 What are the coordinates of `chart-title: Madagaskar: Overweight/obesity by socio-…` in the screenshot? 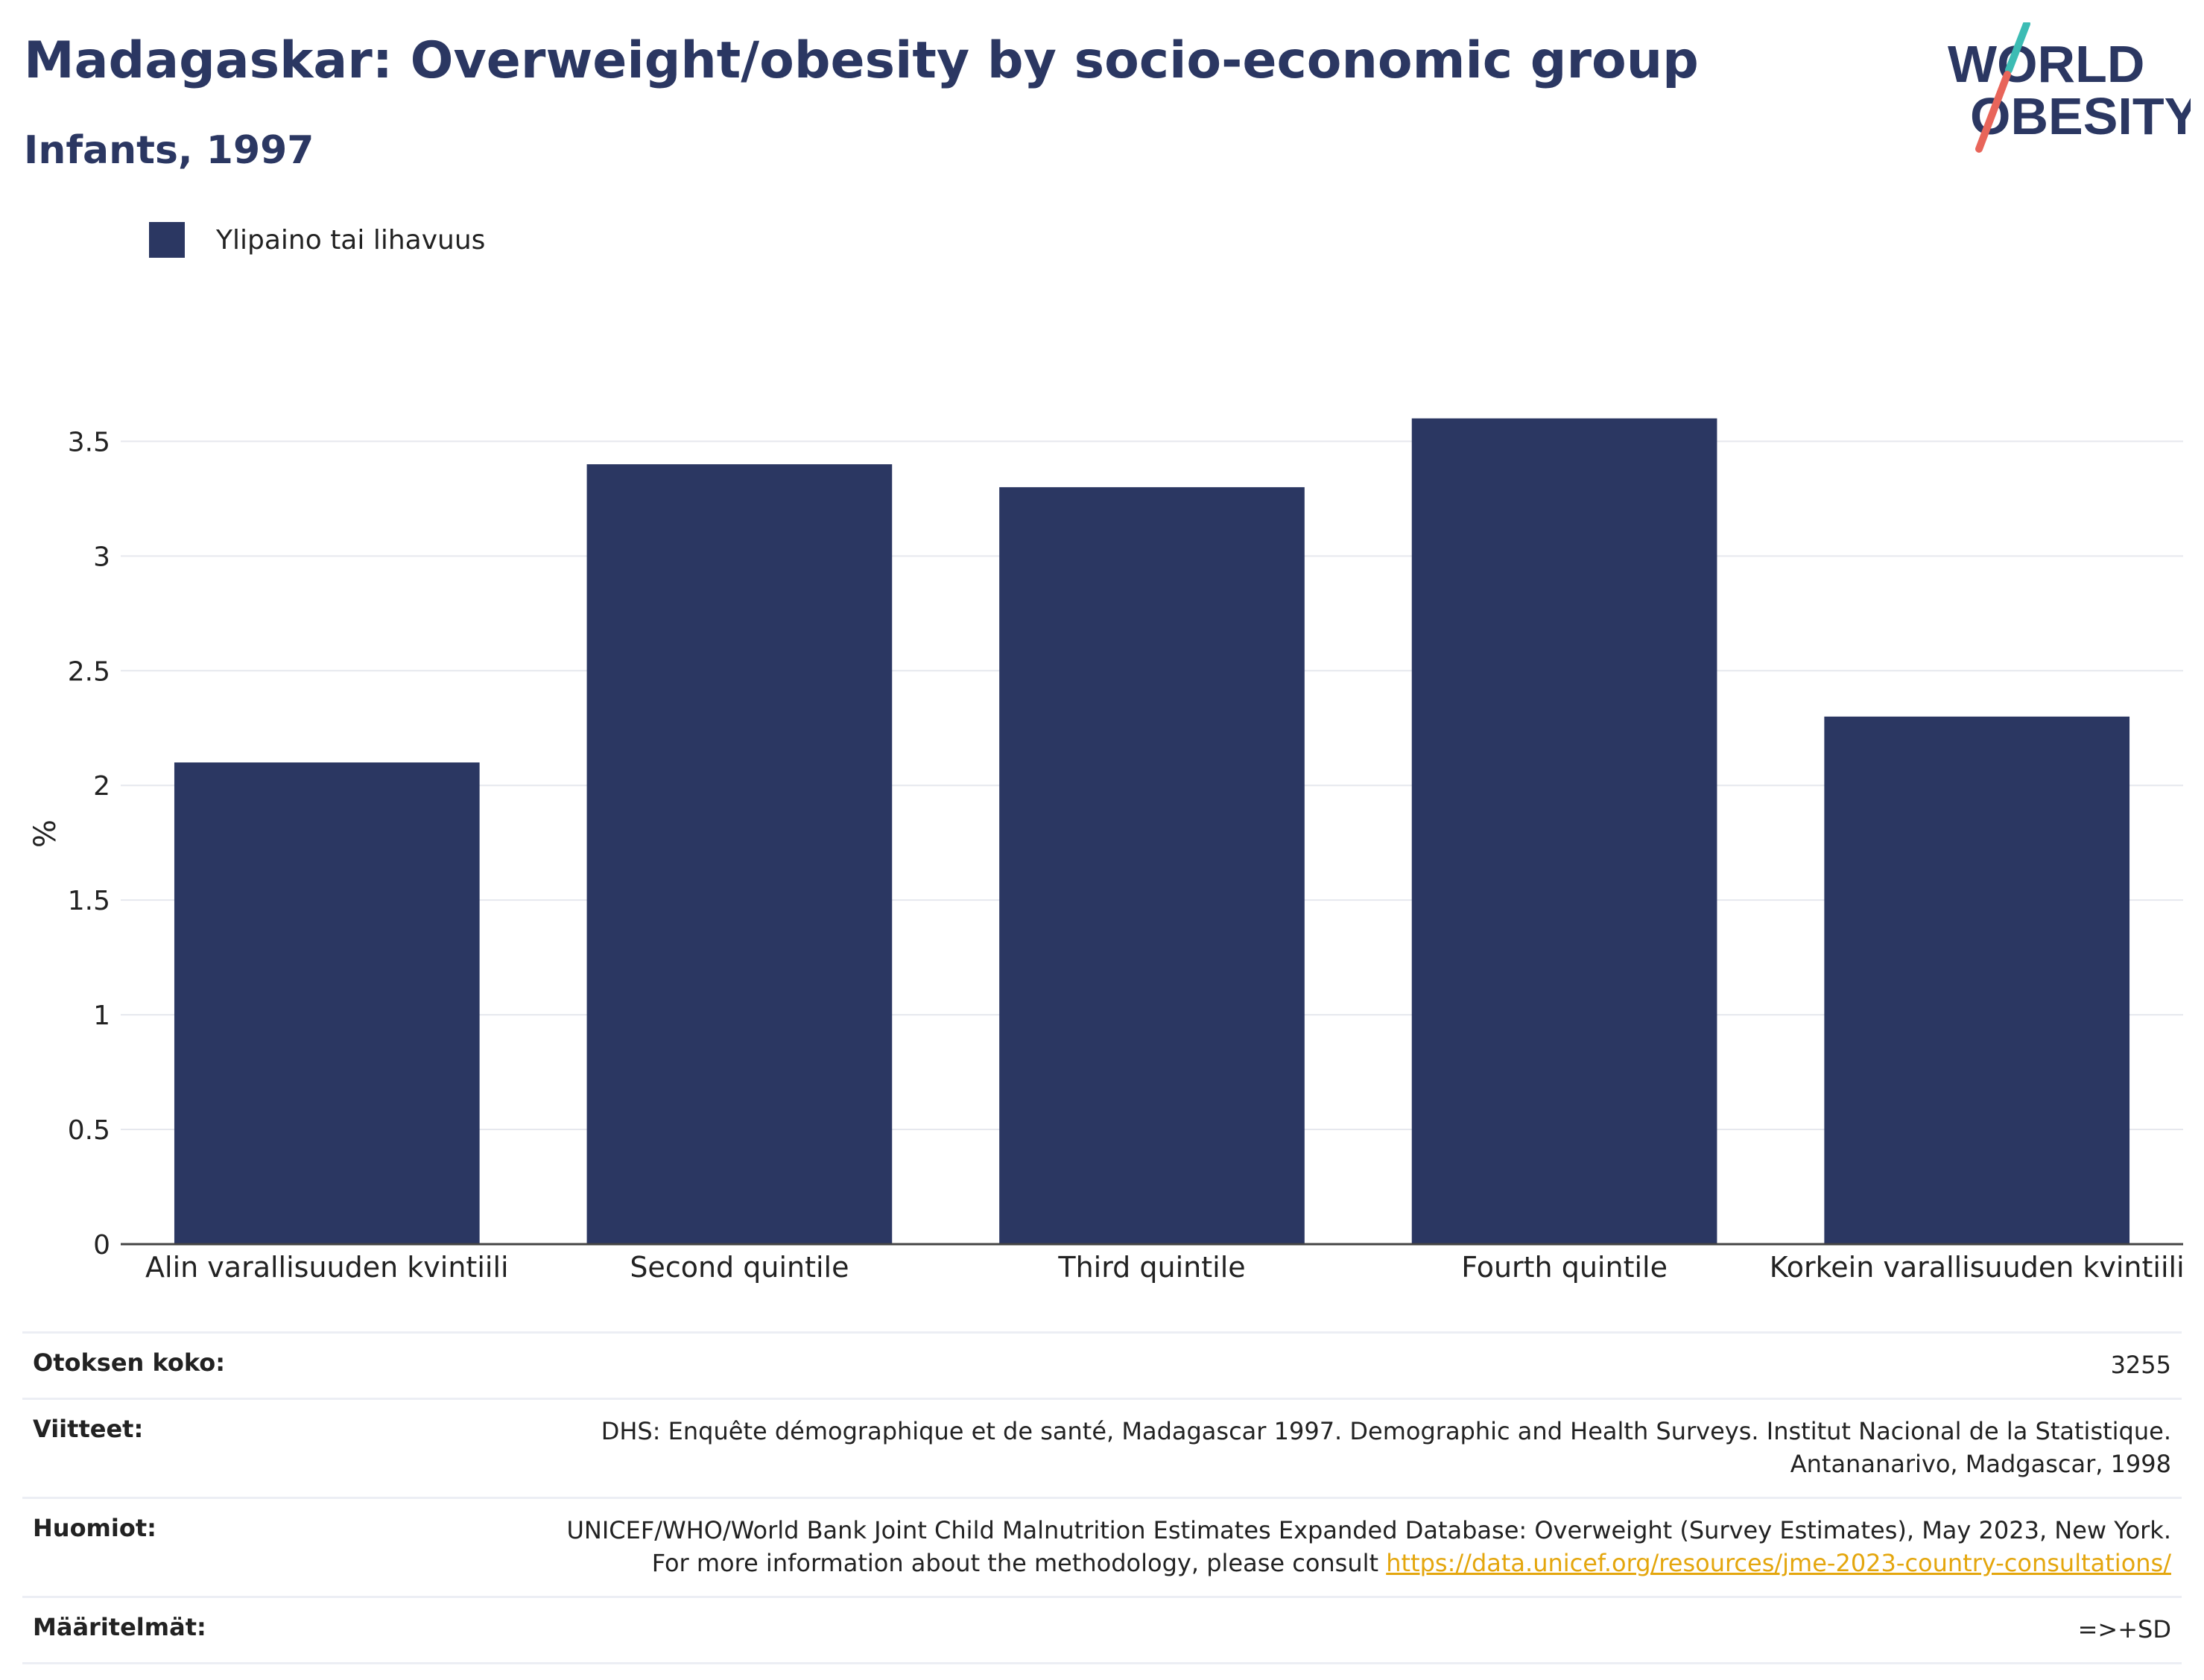 It's located at (861, 60).